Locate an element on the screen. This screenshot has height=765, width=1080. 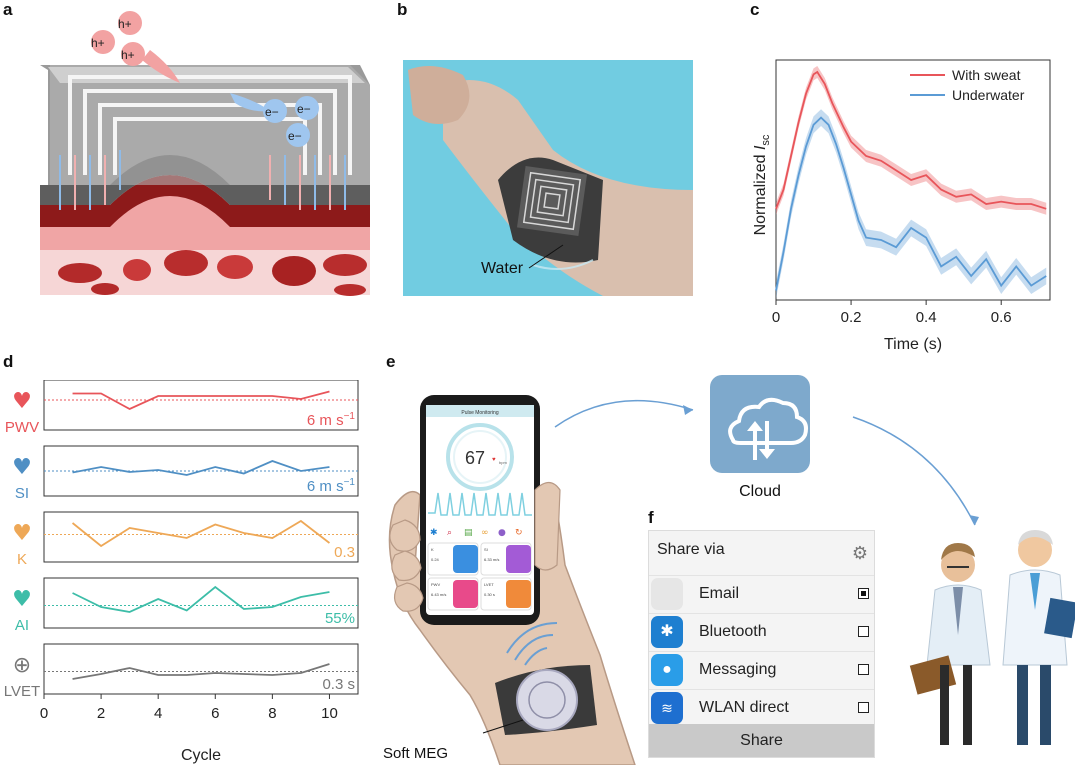
soft-meg-device is located at coordinates (547, 700).